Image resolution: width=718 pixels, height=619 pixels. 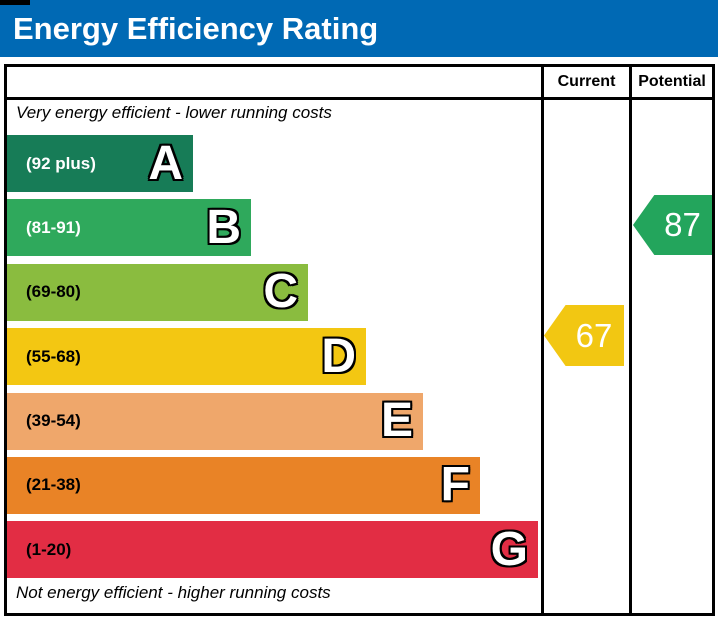 I want to click on band-letter-A: A, so click(x=165, y=163).